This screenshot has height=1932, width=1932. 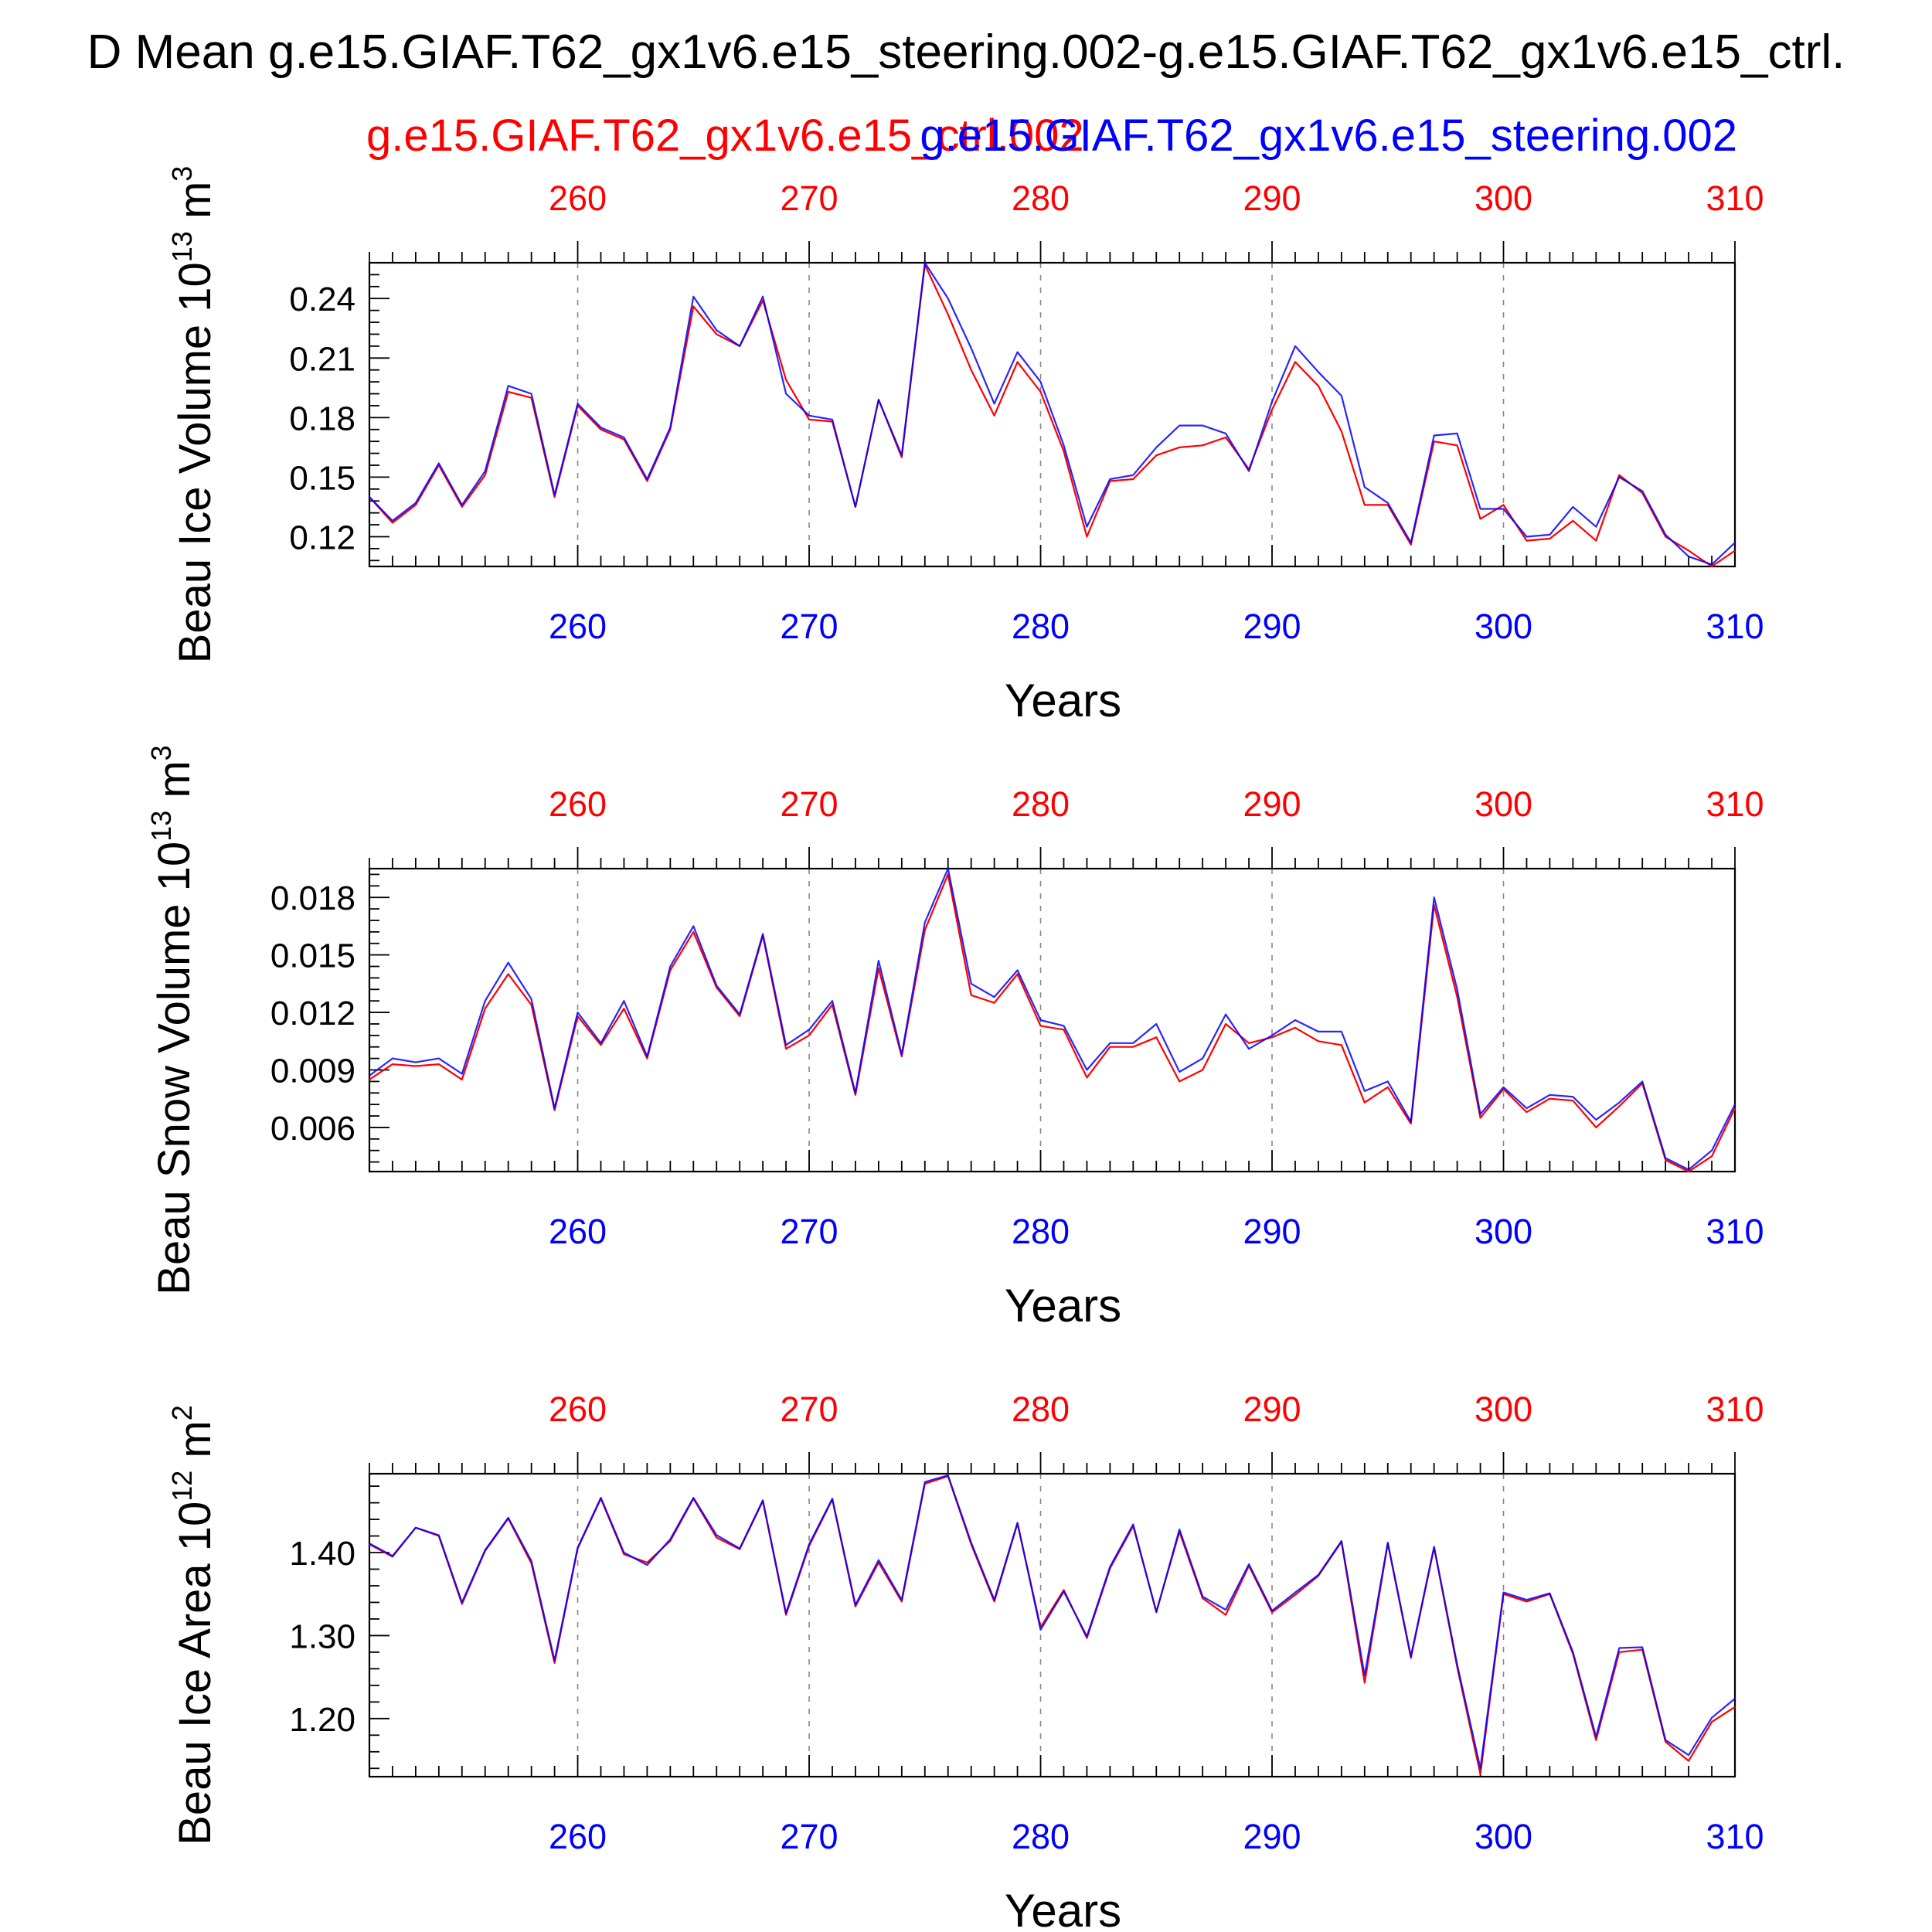 What do you see at coordinates (322, 418) in the screenshot?
I see `y-tick-label: 0.18` at bounding box center [322, 418].